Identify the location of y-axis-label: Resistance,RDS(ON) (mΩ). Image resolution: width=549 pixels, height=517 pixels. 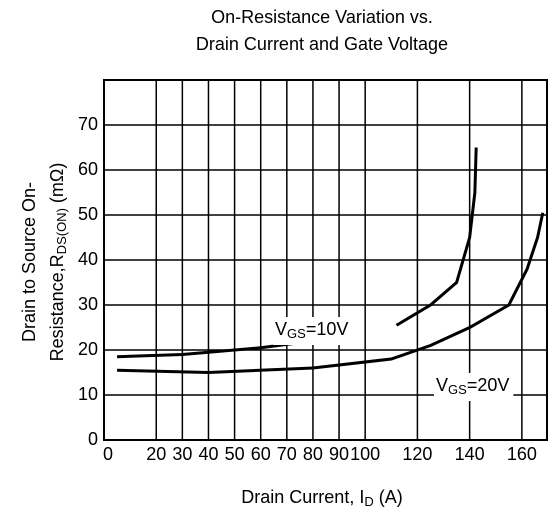
(58, 262).